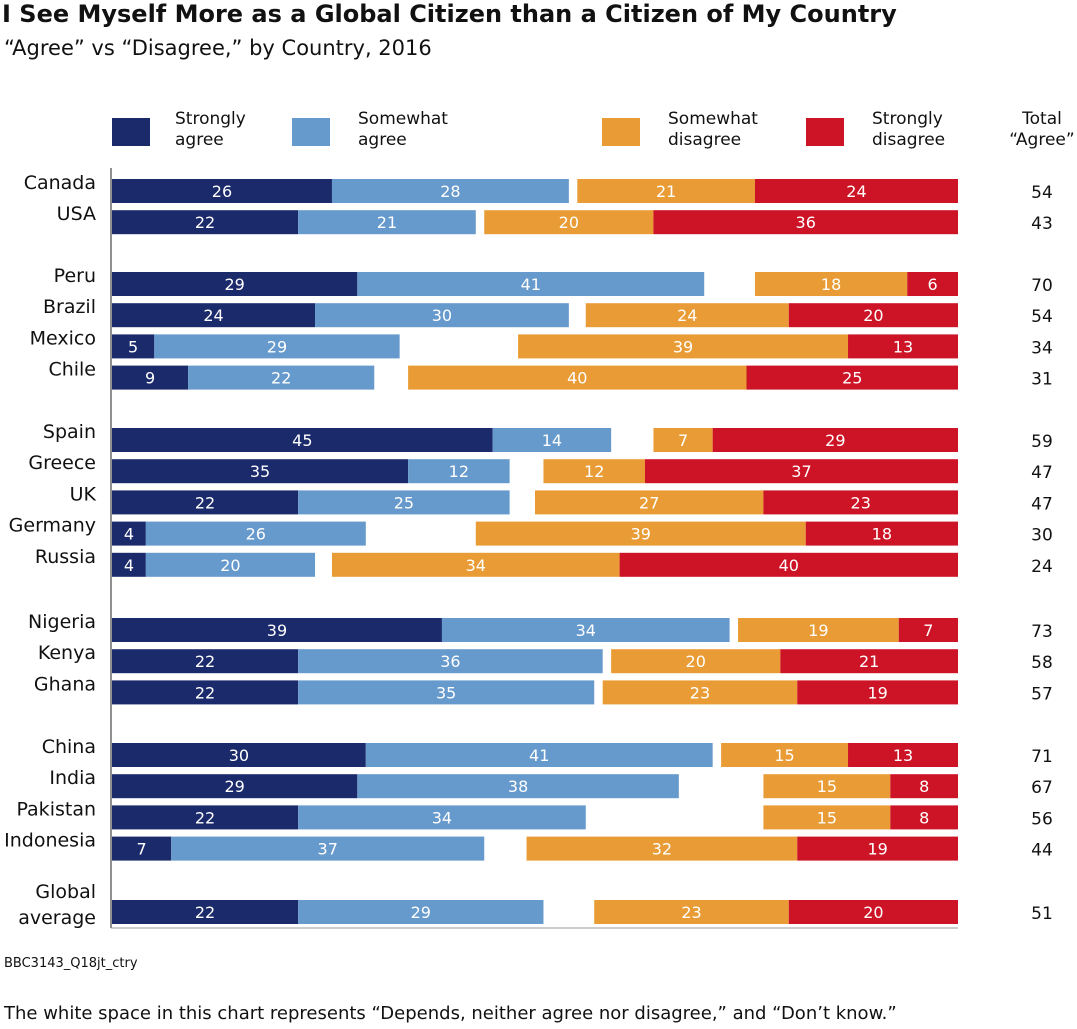 The width and height of the screenshot is (1077, 1029). Describe the element at coordinates (924, 786) in the screenshot. I see `bar-label-strongly-disagree: 8` at that location.